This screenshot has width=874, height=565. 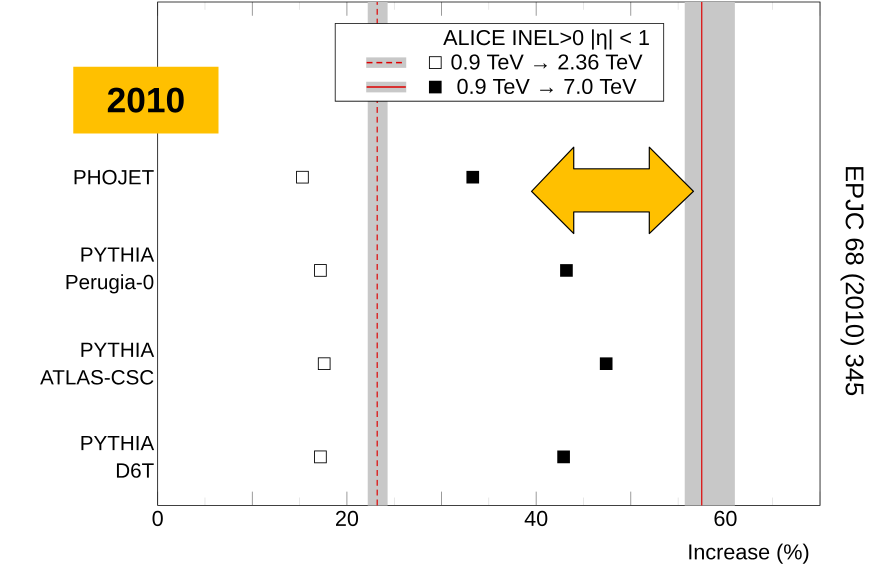 What do you see at coordinates (725, 518) in the screenshot?
I see `x-tick-label: 60` at bounding box center [725, 518].